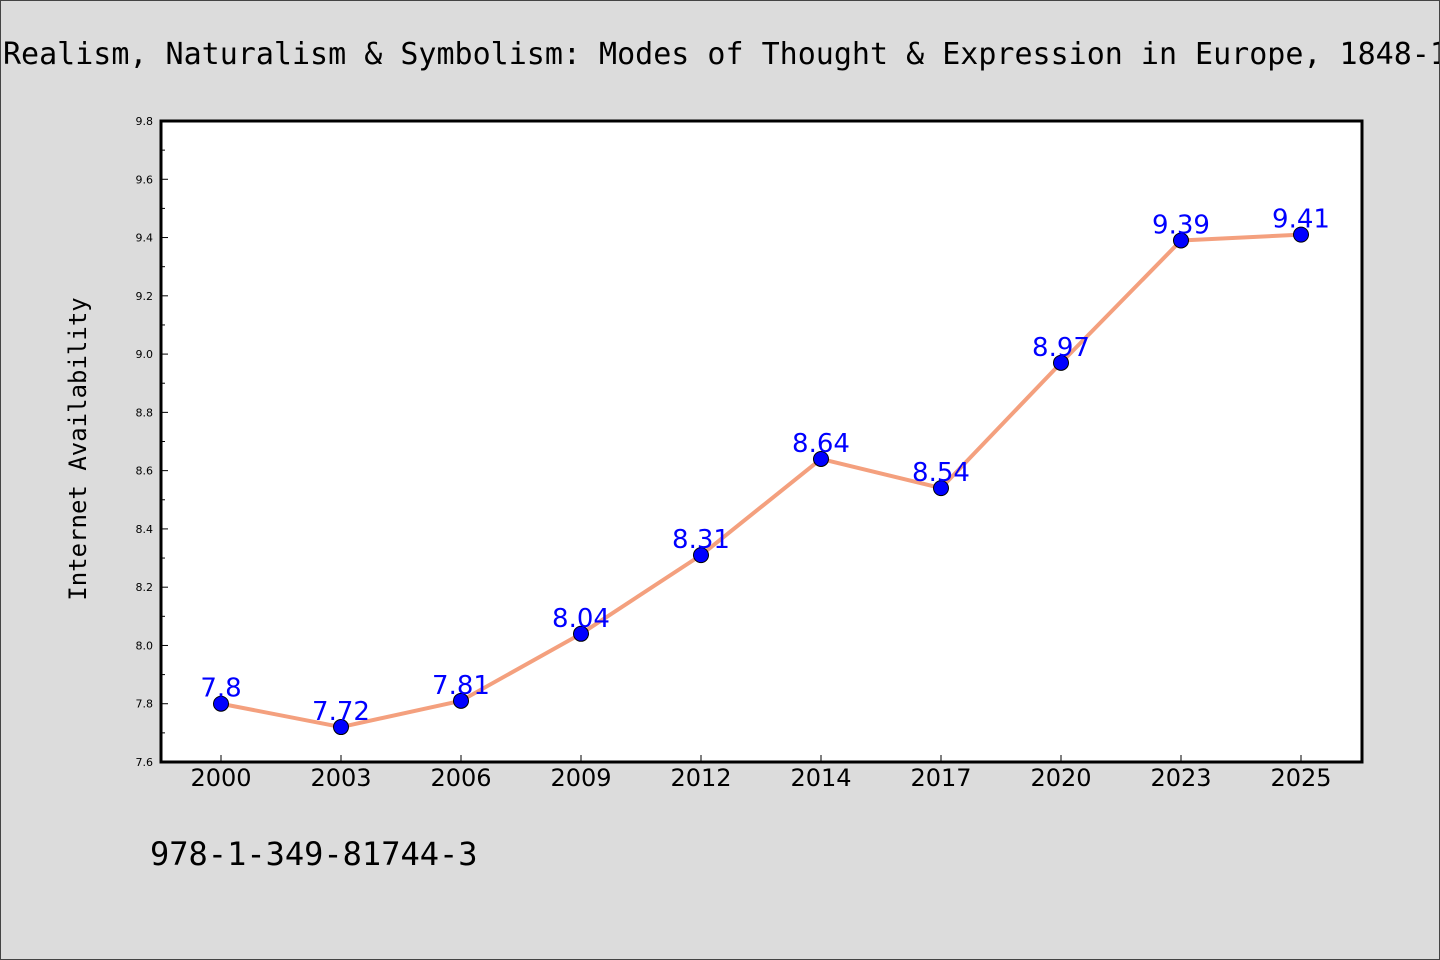 Image resolution: width=1440 pixels, height=960 pixels. Describe the element at coordinates (701, 540) in the screenshot. I see `data-label: 8.31` at that location.